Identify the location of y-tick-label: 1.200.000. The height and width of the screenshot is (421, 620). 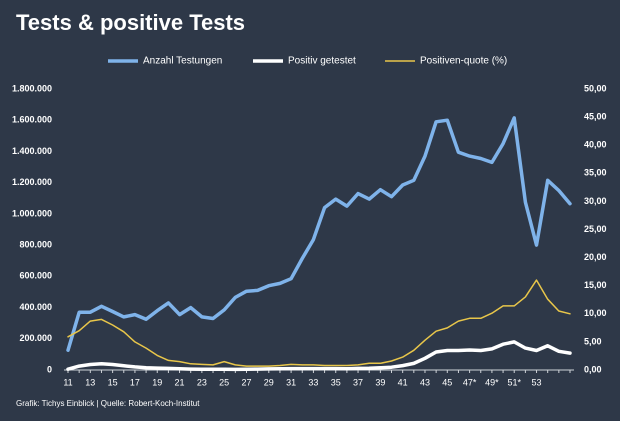
(32, 182).